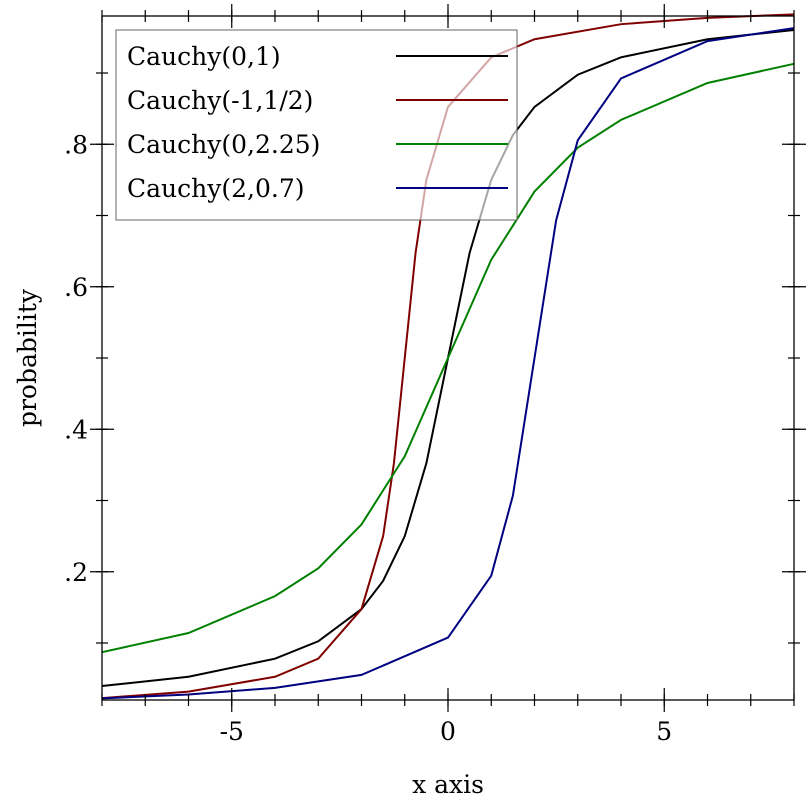 The height and width of the screenshot is (812, 812). Describe the element at coordinates (215, 188) in the screenshot. I see `legend-label: Cauchy(2,0.7)` at that location.